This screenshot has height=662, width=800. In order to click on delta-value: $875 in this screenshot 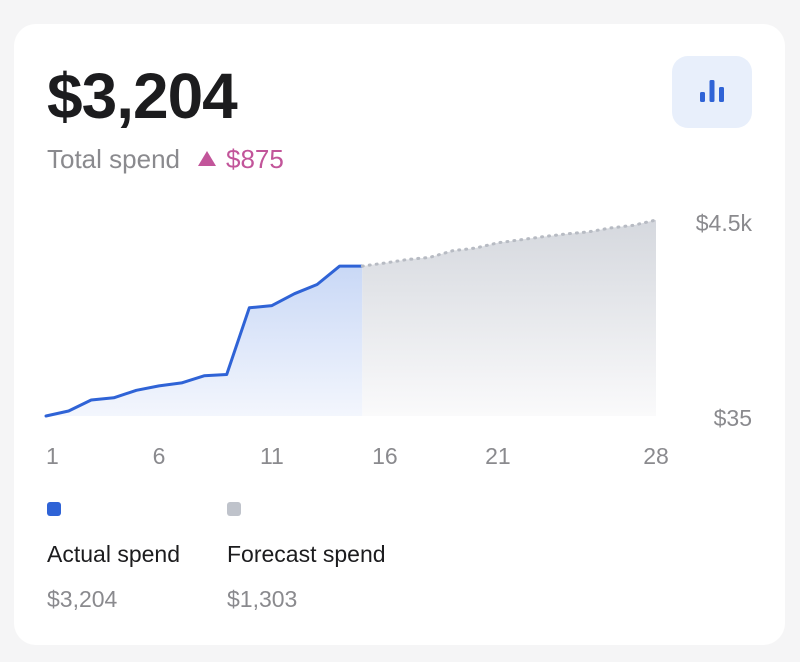, I will do `click(254, 159)`.